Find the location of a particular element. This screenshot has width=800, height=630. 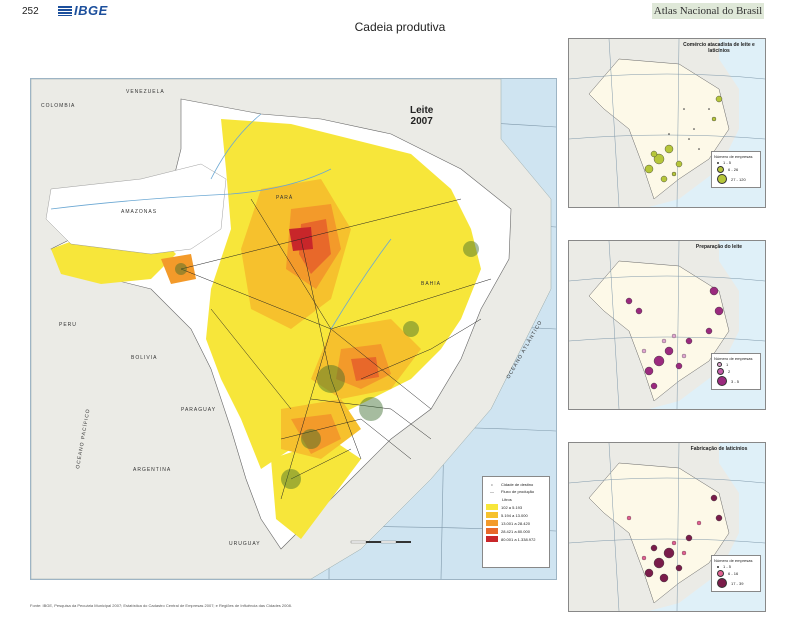

label-para: PARÁ is located at coordinates (284, 197).